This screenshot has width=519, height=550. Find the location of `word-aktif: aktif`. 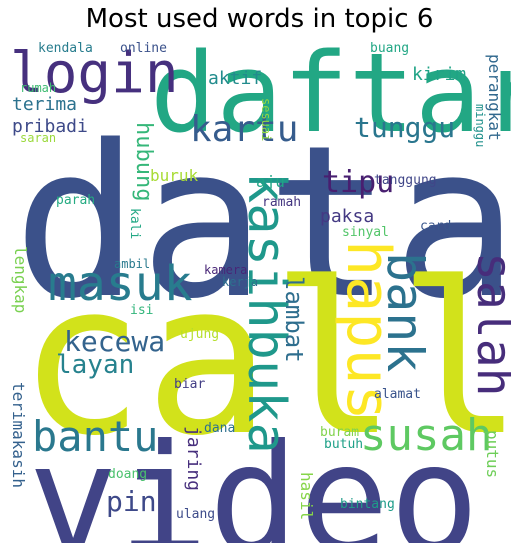

word-aktif: aktif is located at coordinates (235, 78).